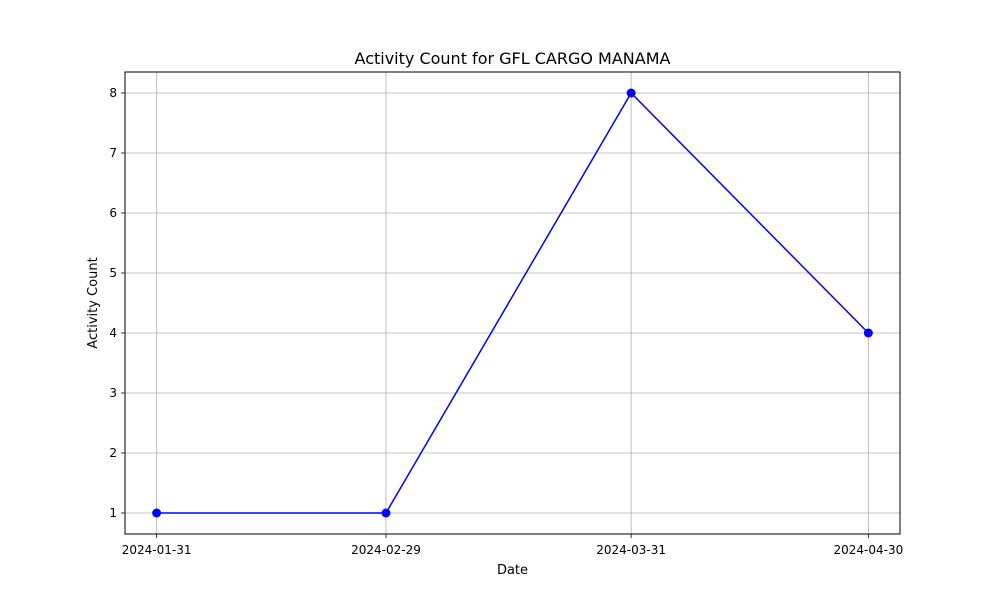  What do you see at coordinates (631, 550) in the screenshot?
I see `x-tick-label: 2024-03-31` at bounding box center [631, 550].